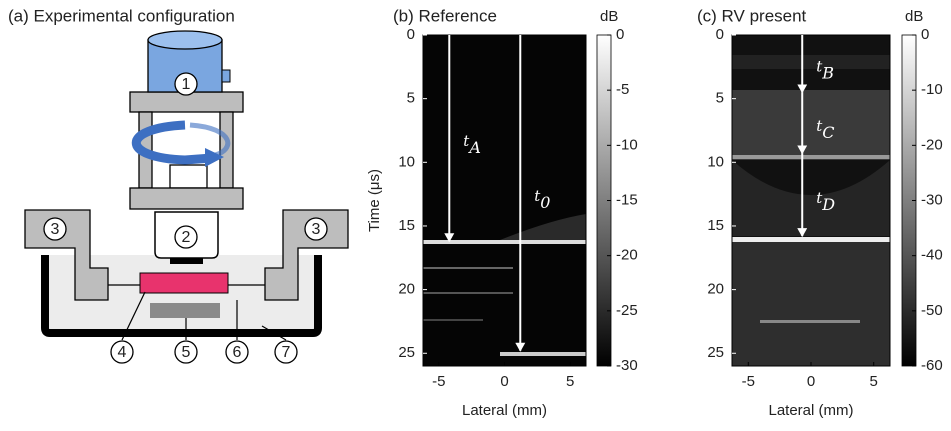 The image size is (951, 431). What do you see at coordinates (445, 15) in the screenshot?
I see `panel-title: (b) Reference` at bounding box center [445, 15].